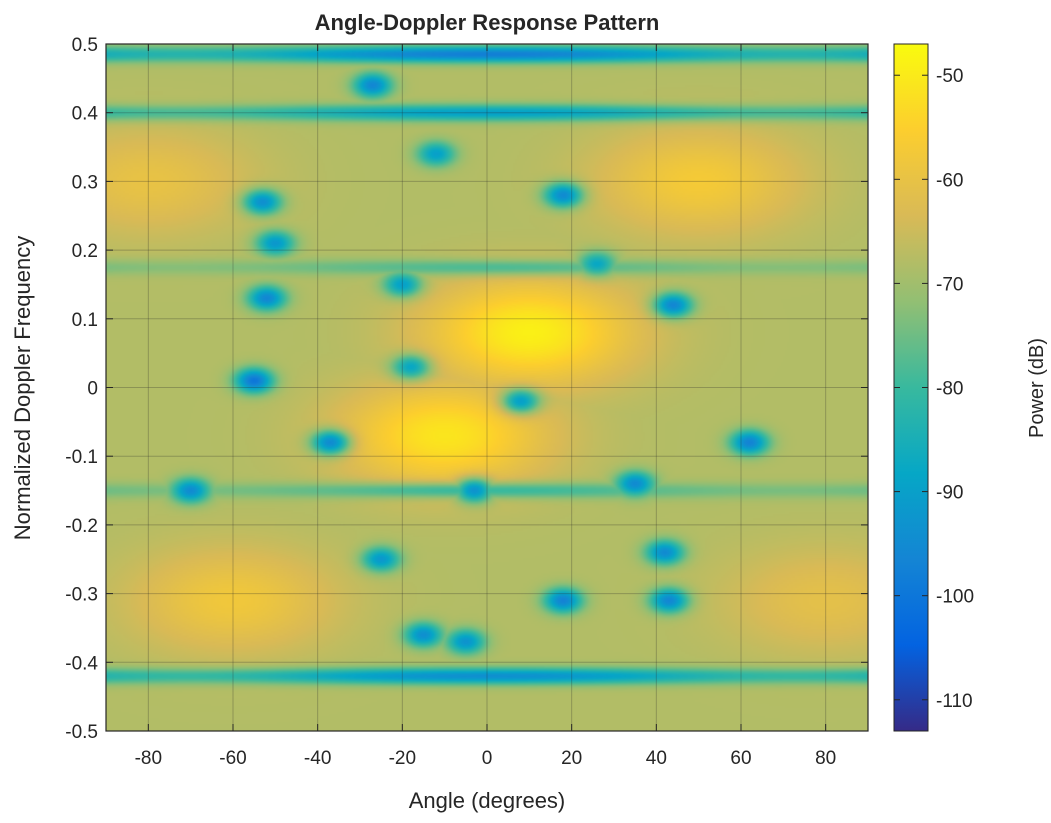 The image size is (1051, 823). Describe the element at coordinates (949, 76) in the screenshot. I see `colorbar-tick-label: -50` at that location.